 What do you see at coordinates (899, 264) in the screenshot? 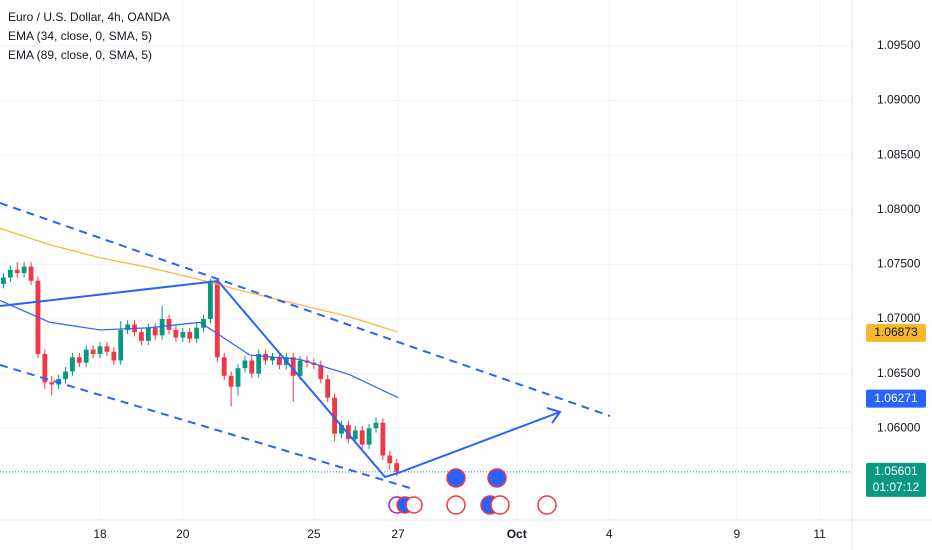
I see `y-tick-label: 1.07500` at bounding box center [899, 264].